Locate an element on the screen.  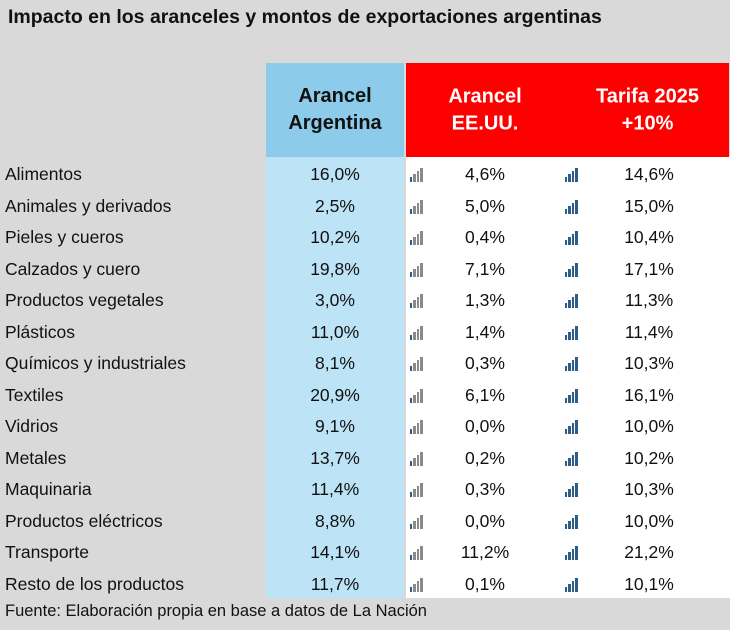
tarifa-2025-value: 14,6% is located at coordinates (649, 174).